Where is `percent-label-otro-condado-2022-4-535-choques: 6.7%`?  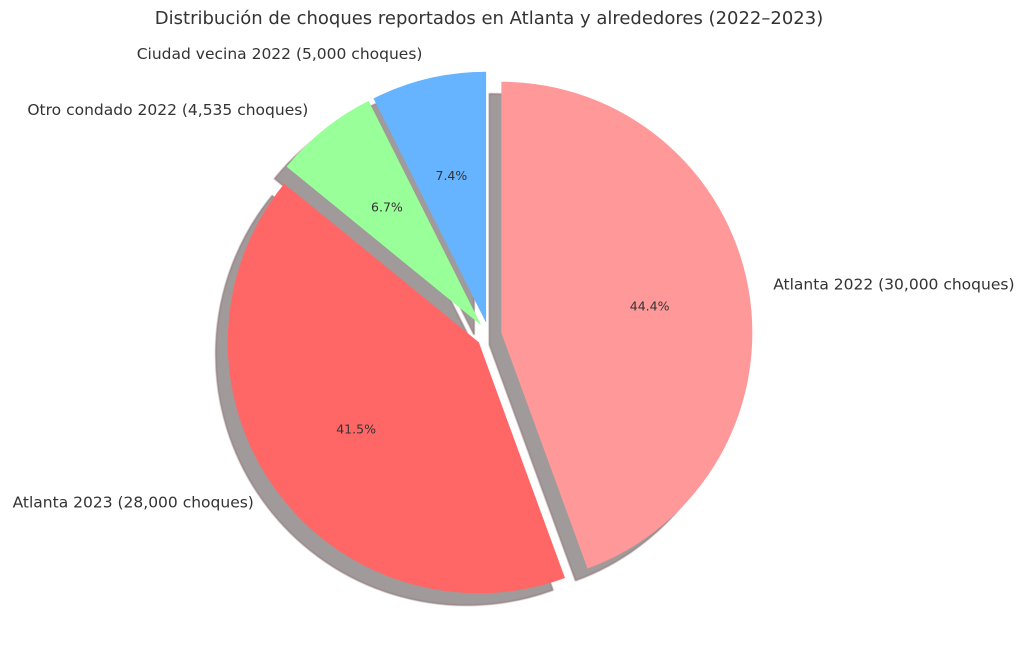
percent-label-otro-condado-2022-4-535-choques: 6.7% is located at coordinates (387, 207).